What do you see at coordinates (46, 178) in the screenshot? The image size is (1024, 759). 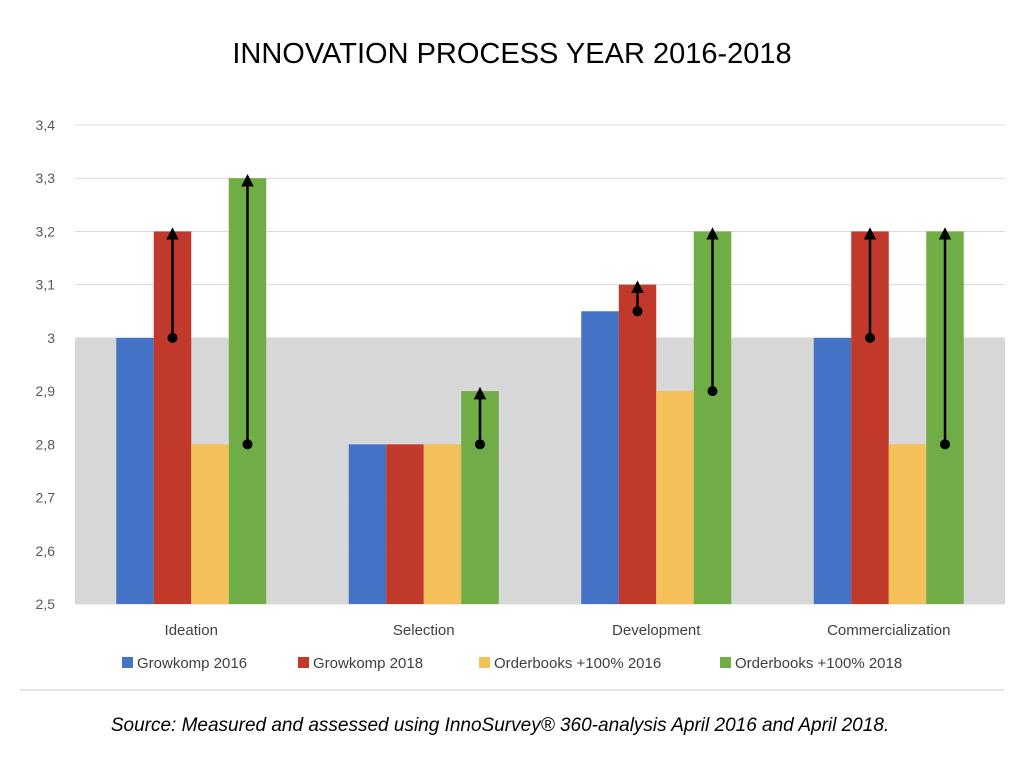 I see `y-tick-label: 3,3` at bounding box center [46, 178].